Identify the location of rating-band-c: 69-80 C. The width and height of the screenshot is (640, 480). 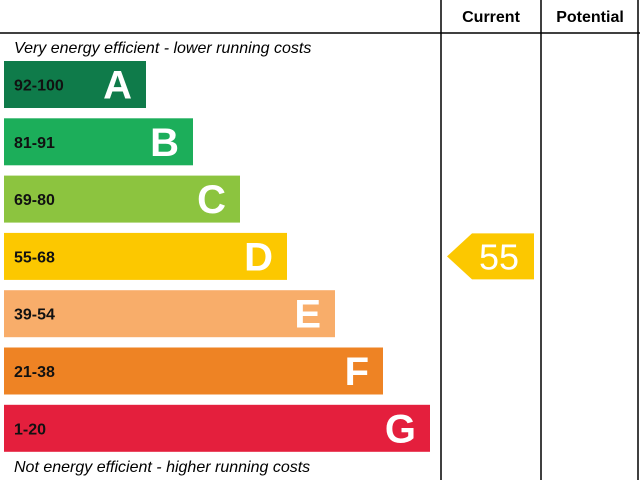
(122, 199).